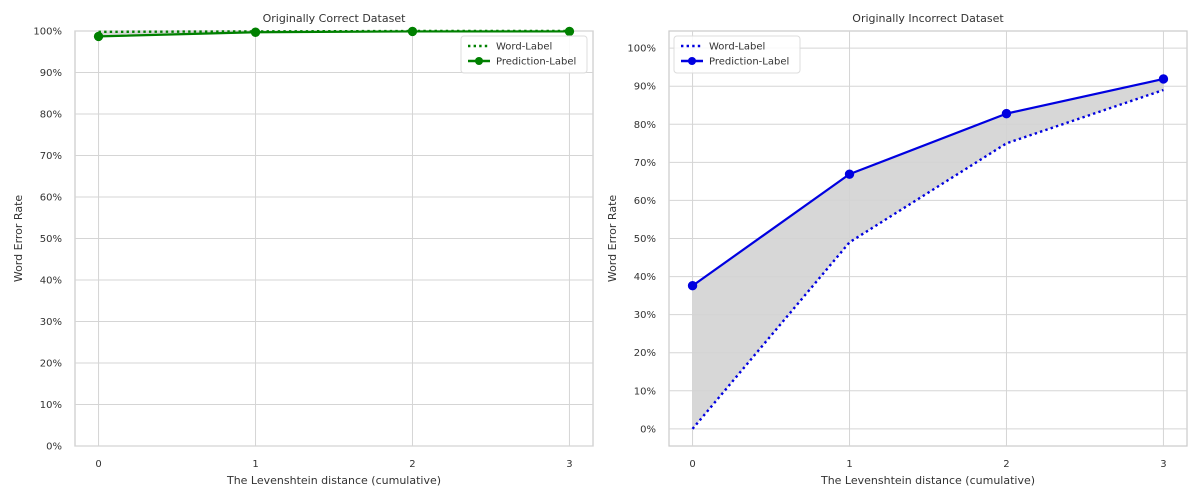 The height and width of the screenshot is (500, 1200). What do you see at coordinates (334, 34) in the screenshot?
I see `series-line-prediction-label` at bounding box center [334, 34].